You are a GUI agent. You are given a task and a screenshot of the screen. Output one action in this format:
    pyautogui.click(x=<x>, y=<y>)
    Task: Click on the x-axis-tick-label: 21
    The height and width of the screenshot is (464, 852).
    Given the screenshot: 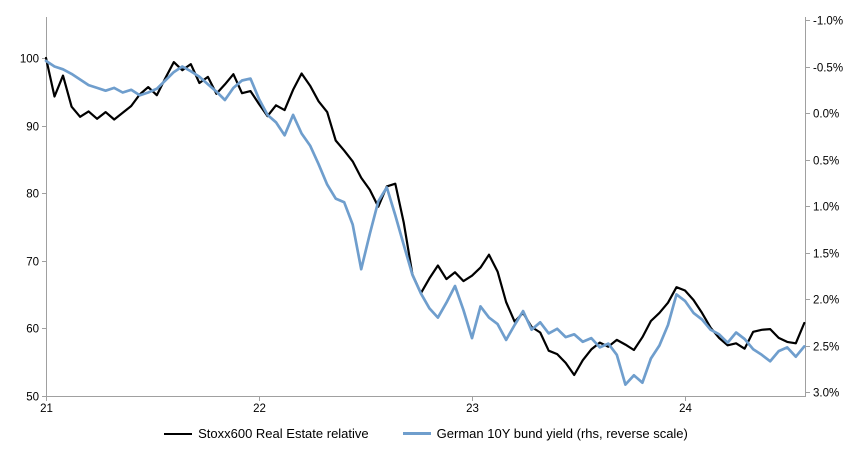 What is the action you would take?
    pyautogui.click(x=46, y=409)
    